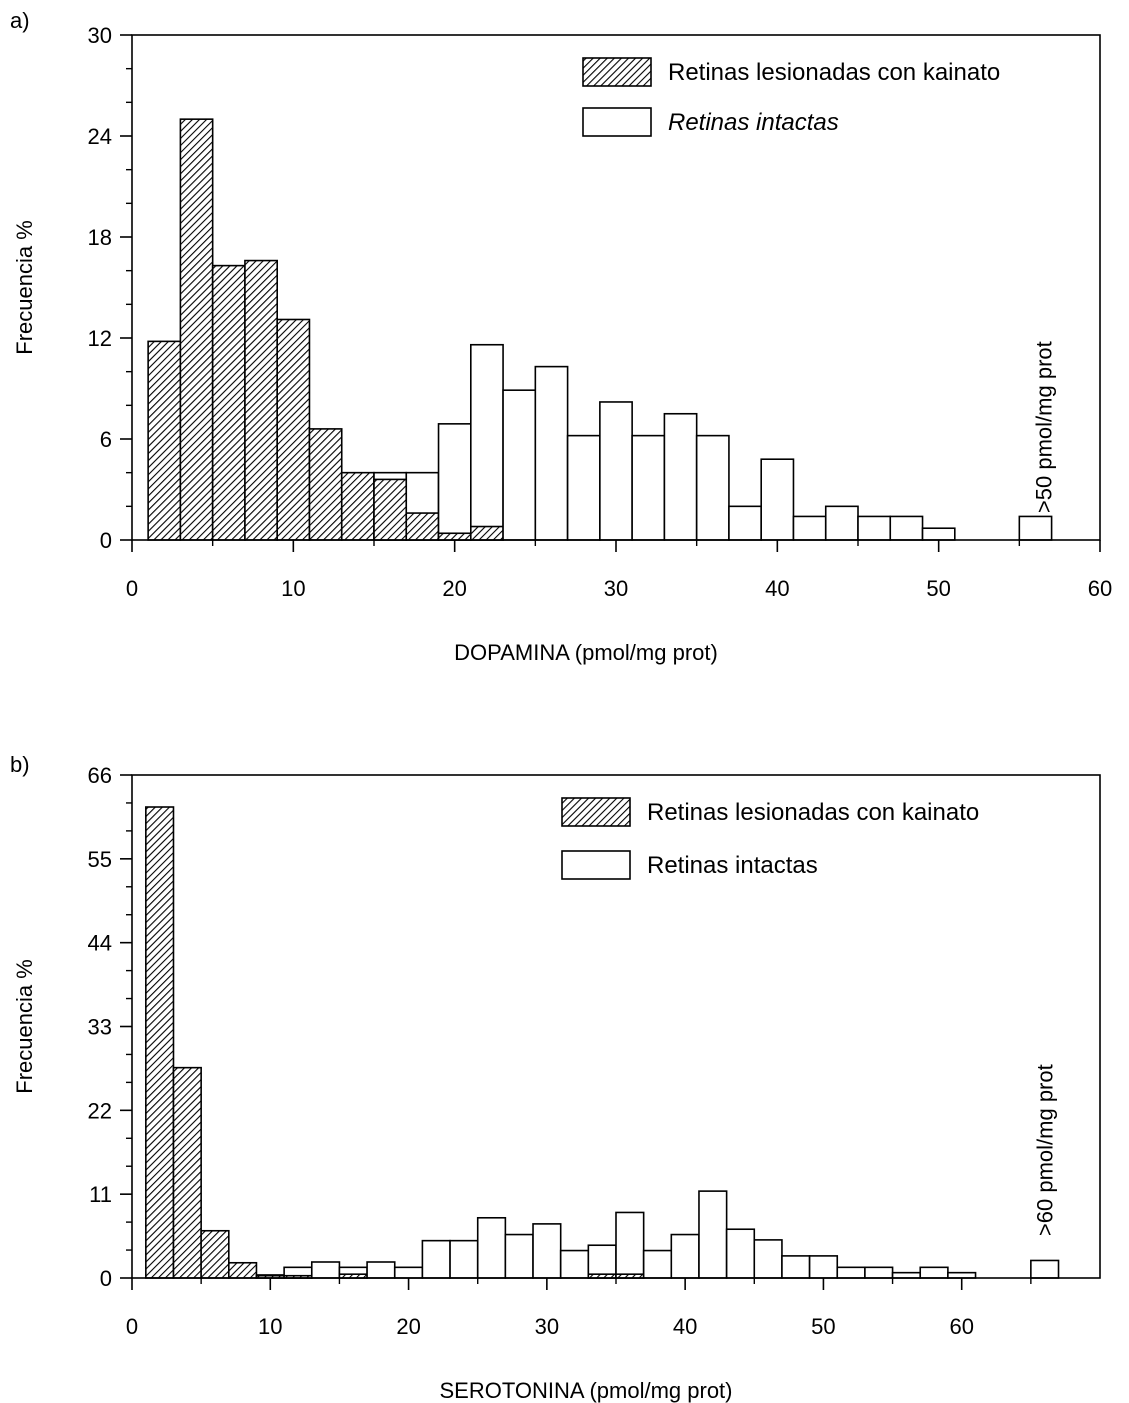  Describe the element at coordinates (100, 1194) in the screenshot. I see `y-tick-label: 11` at that location.